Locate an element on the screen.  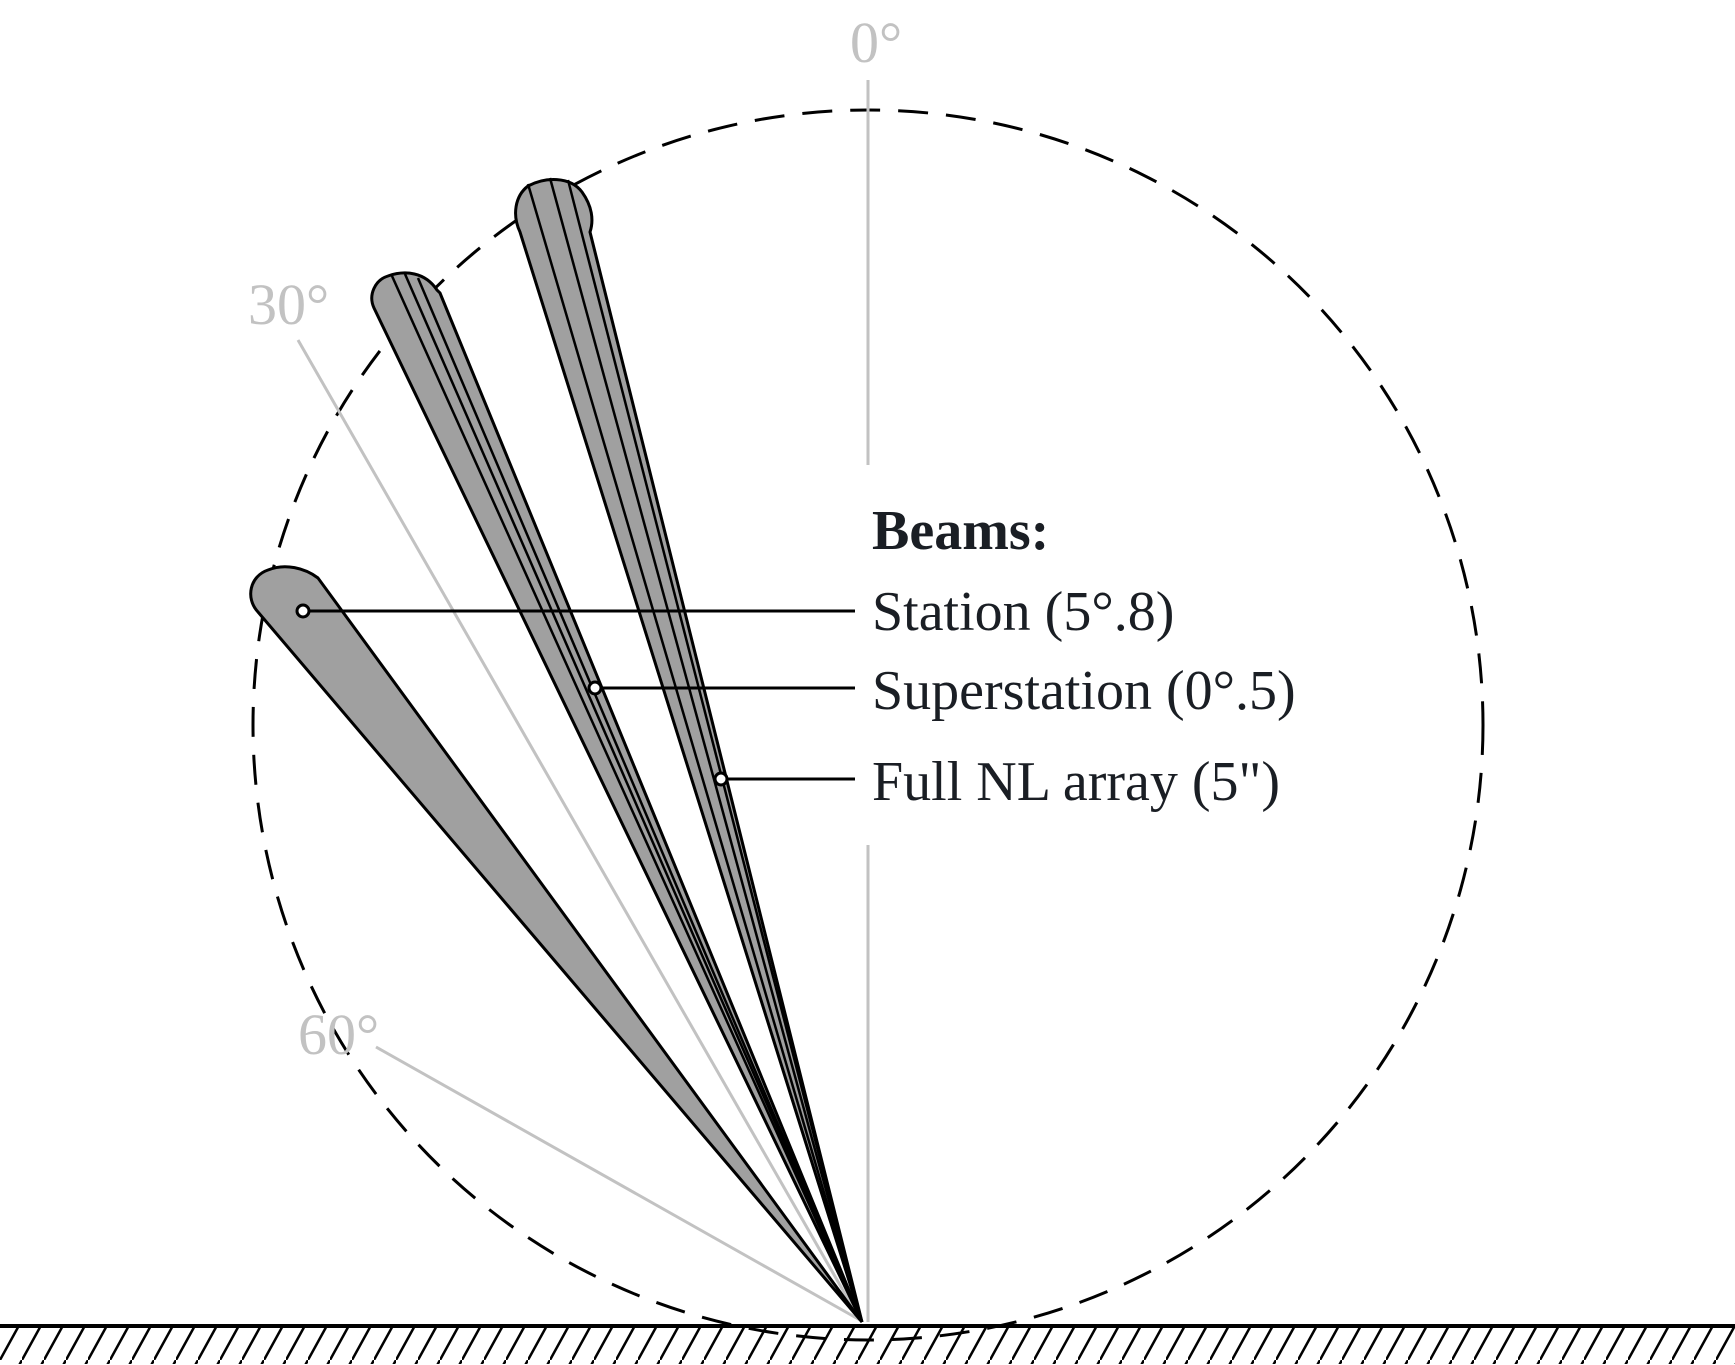
sixty-degree-label: 60° is located at coordinates (338, 1034).